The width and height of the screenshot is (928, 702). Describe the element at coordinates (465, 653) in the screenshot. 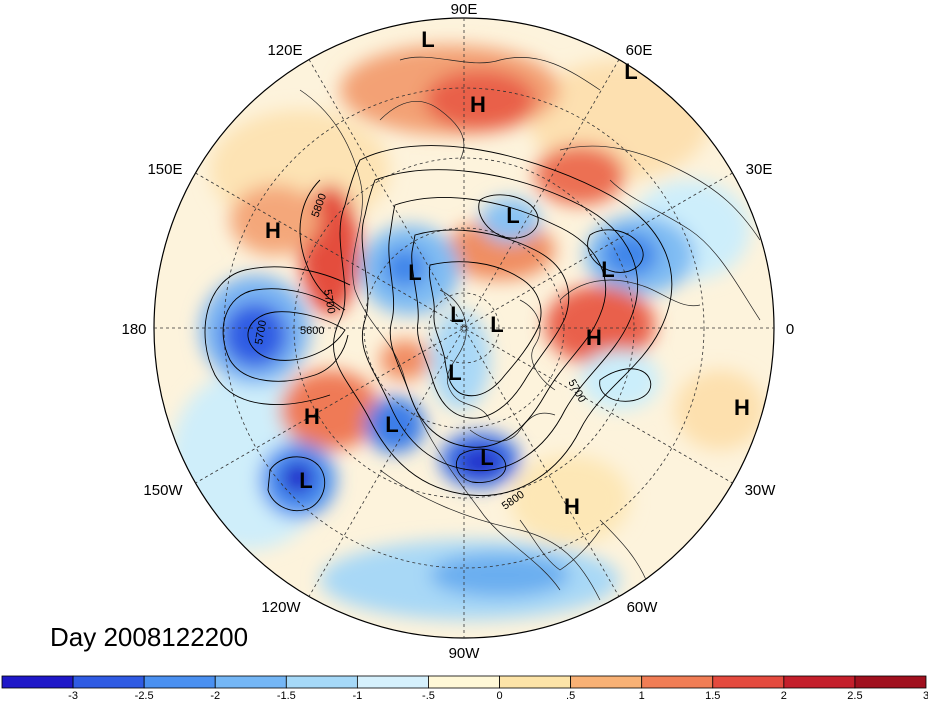

I see `longitude-label: 90W` at that location.